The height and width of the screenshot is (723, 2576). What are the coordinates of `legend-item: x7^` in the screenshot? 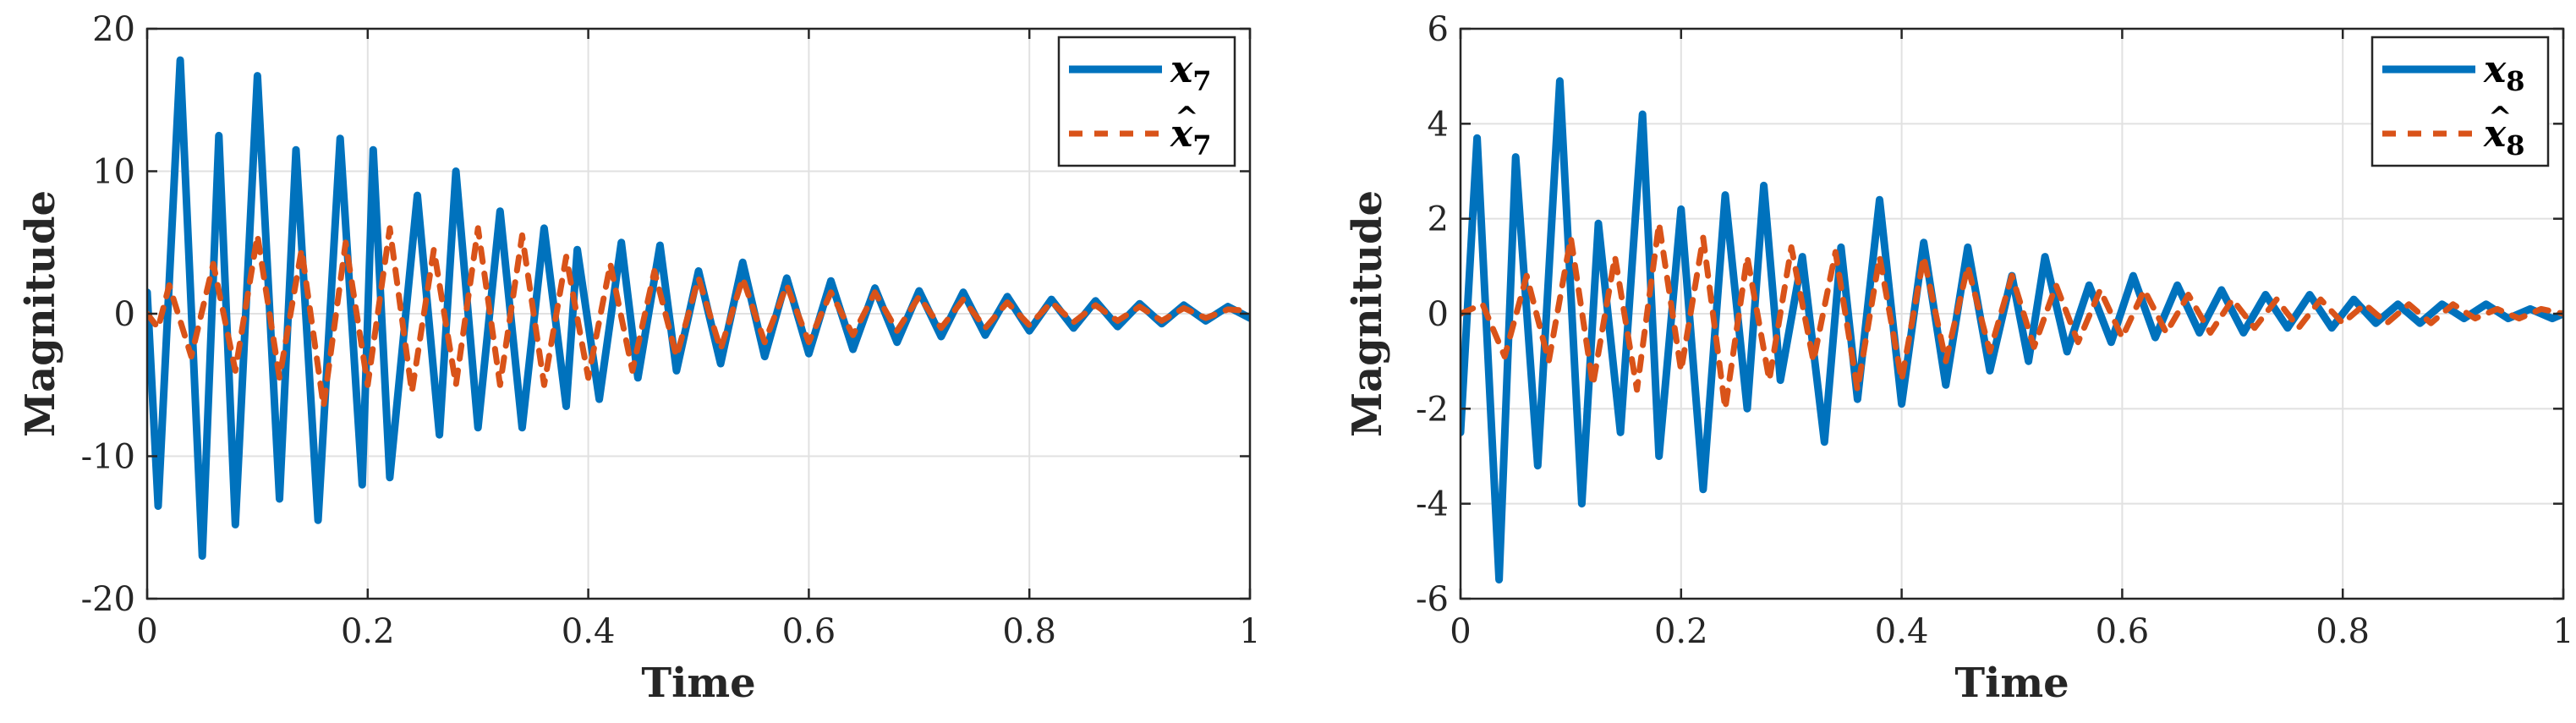 It's located at (1140, 131).